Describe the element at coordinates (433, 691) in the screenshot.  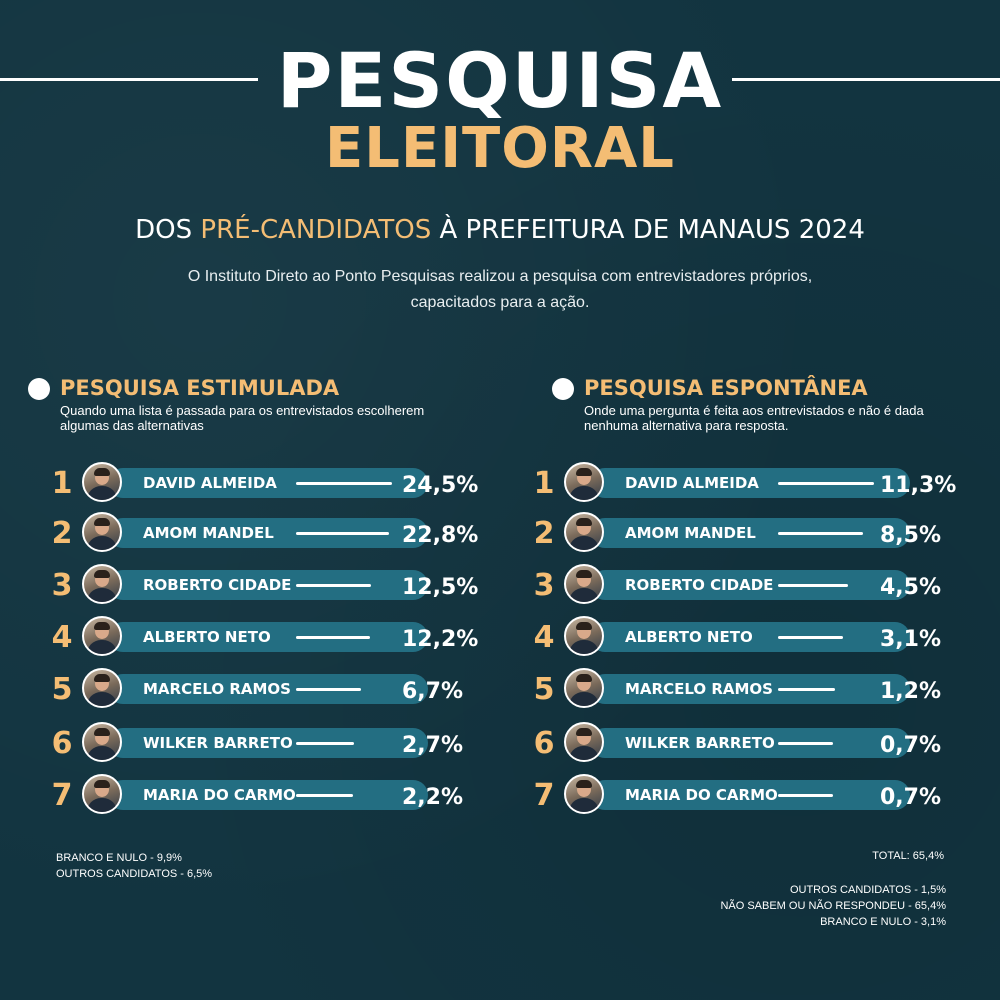
I see `value-label: 6,7%` at that location.